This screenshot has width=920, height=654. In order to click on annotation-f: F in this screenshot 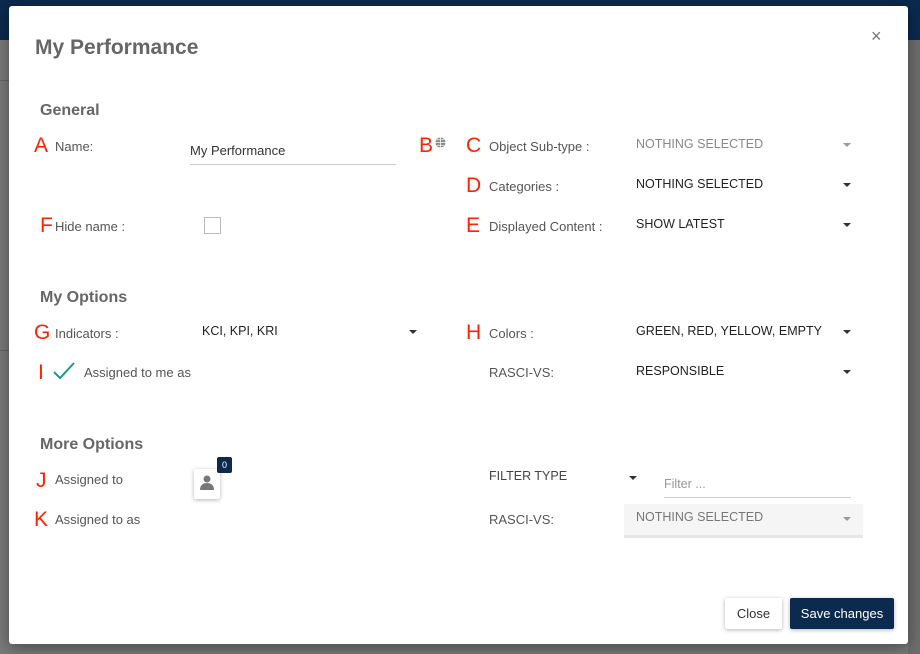, I will do `click(46, 225)`.